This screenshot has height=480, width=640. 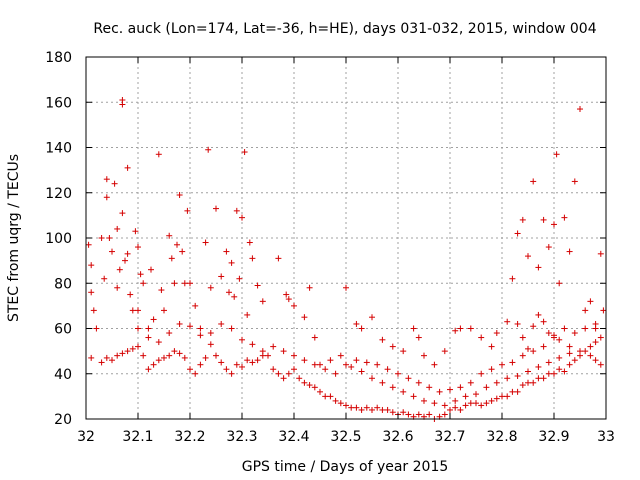 What do you see at coordinates (189, 437) in the screenshot?
I see `x-tick-label: 32.2` at bounding box center [189, 437].